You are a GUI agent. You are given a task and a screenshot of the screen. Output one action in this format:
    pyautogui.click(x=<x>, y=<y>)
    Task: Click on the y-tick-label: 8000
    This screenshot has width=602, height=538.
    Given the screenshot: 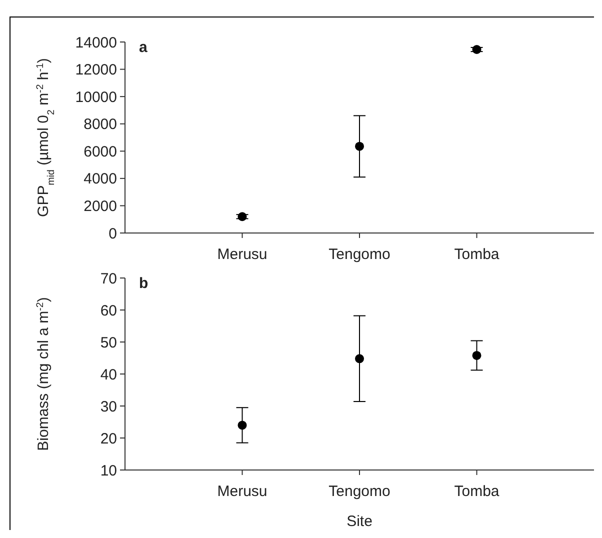 What is the action you would take?
    pyautogui.click(x=100, y=125)
    